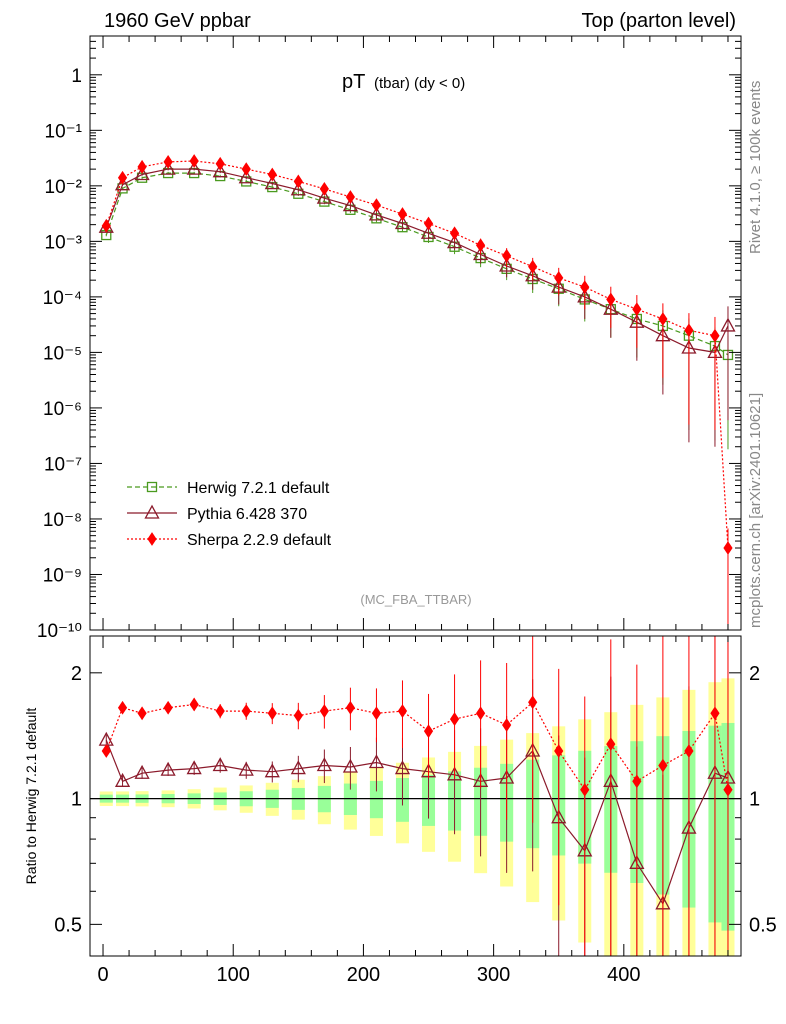 Image resolution: width=786 pixels, height=1024 pixels. What do you see at coordinates (754, 800) in the screenshot?
I see `ratio-y-tick-label-right: 1` at bounding box center [754, 800].